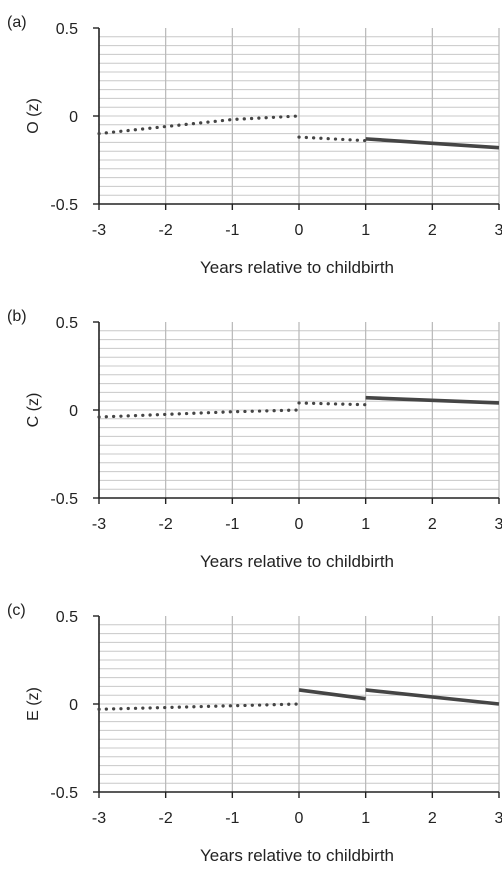 This screenshot has width=502, height=869. Describe the element at coordinates (17, 316) in the screenshot. I see `panel-label: (b)` at that location.